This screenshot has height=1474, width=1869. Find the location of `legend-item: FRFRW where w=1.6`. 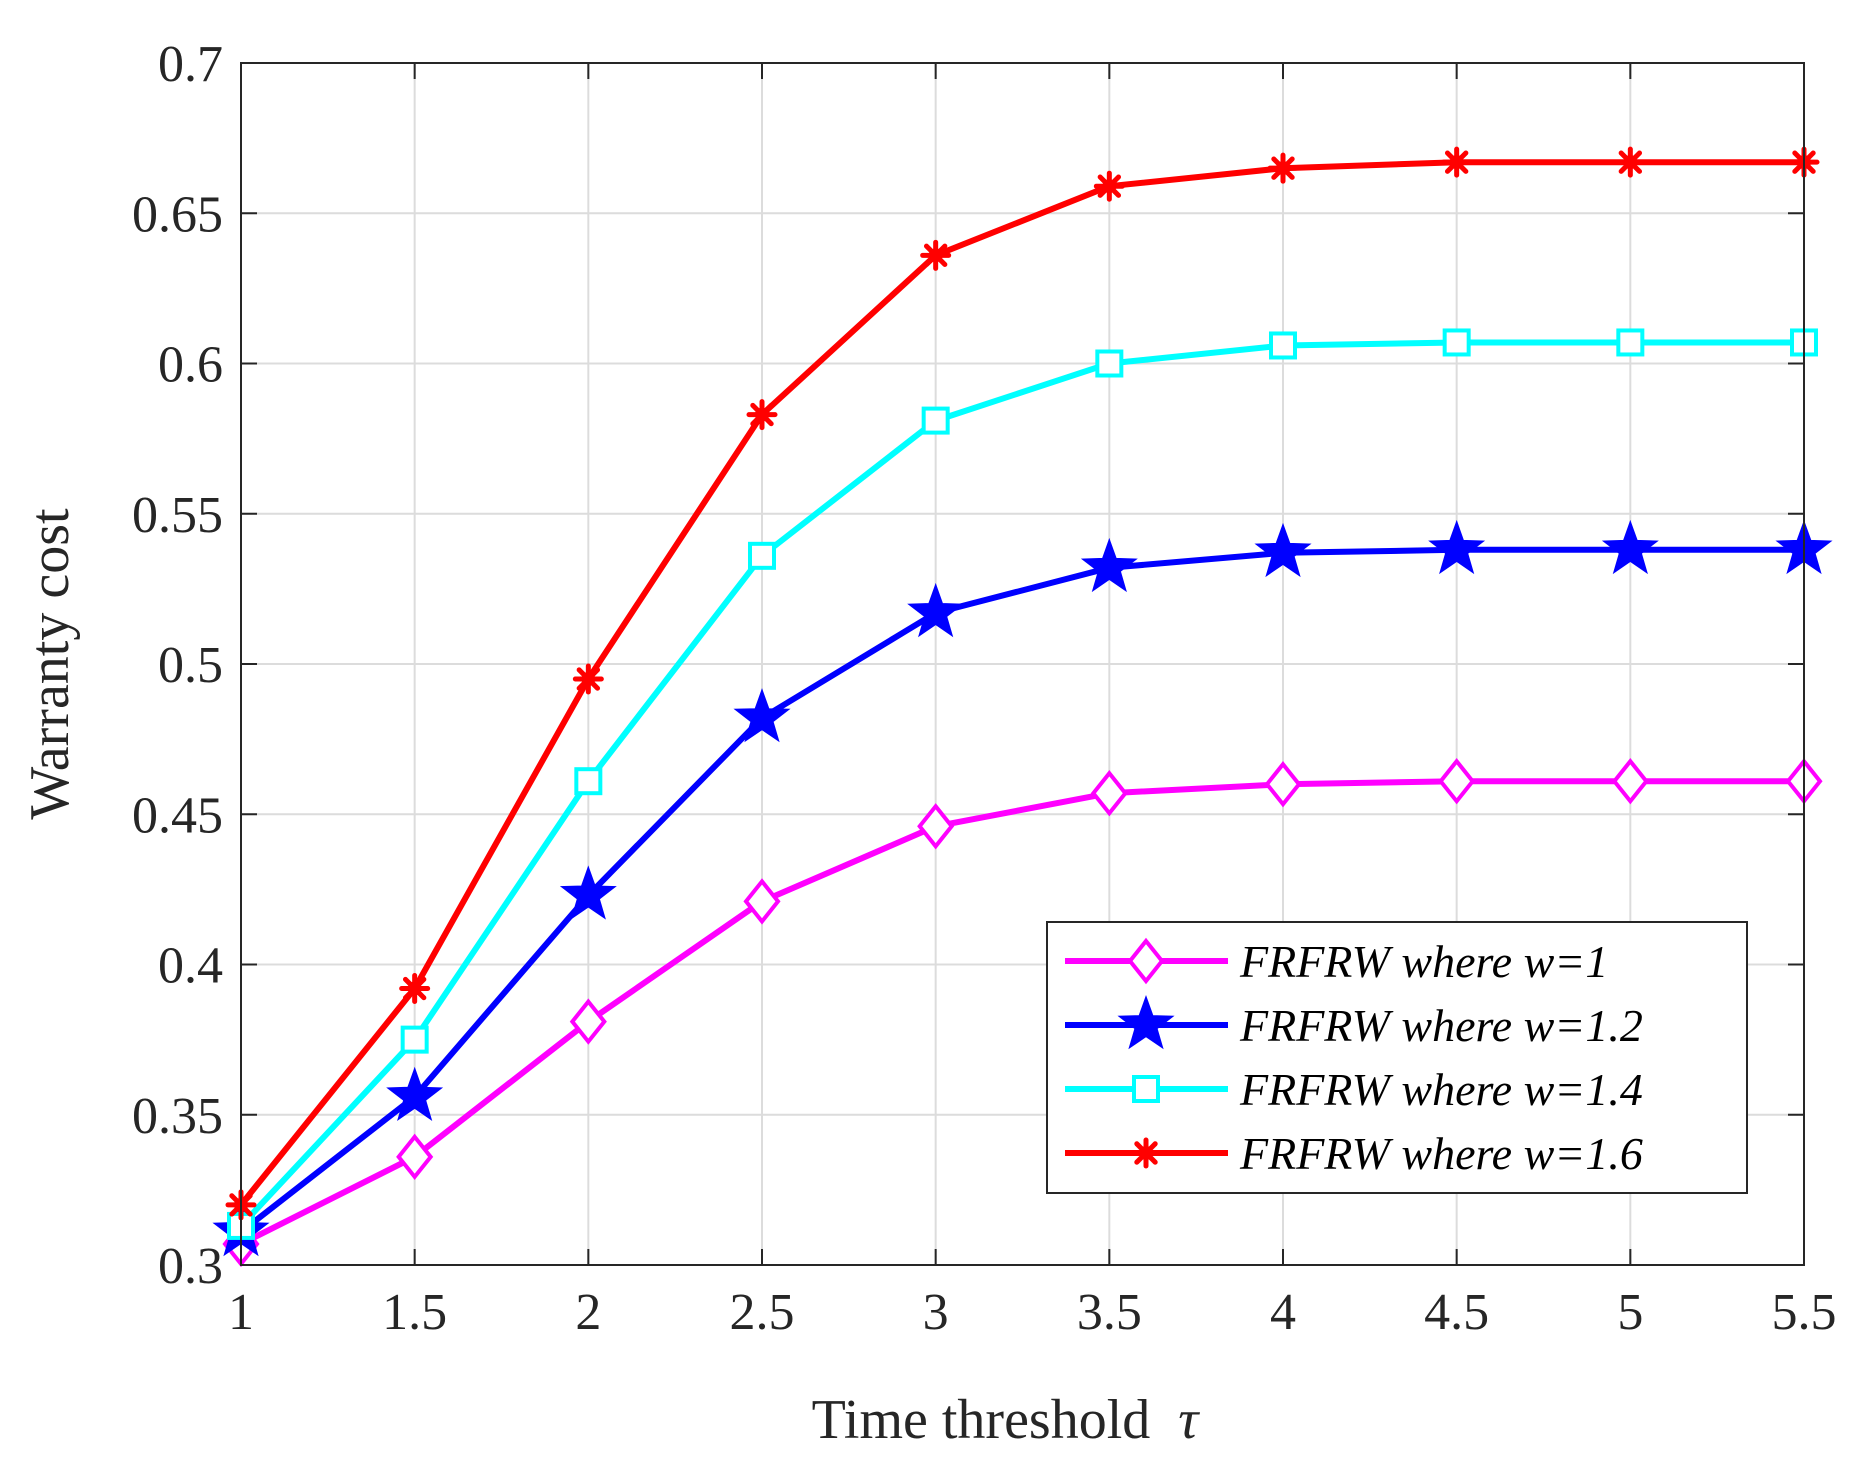

legend-item: FRFRW where w=1.6 is located at coordinates (1354, 1153).